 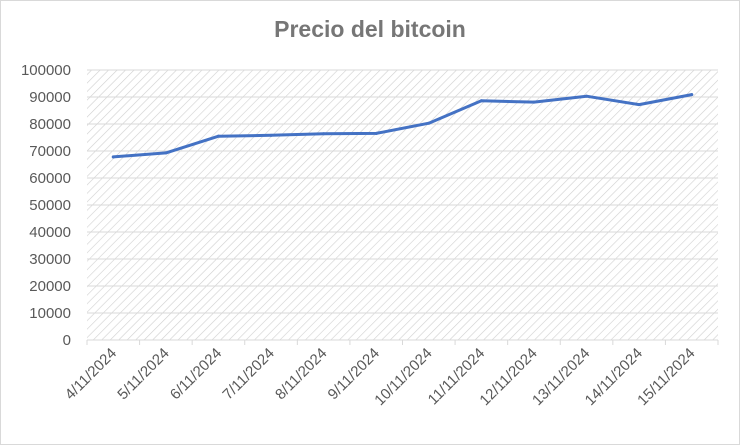 What do you see at coordinates (666, 377) in the screenshot?
I see `x-tick-label: 15/11/2024` at bounding box center [666, 377].